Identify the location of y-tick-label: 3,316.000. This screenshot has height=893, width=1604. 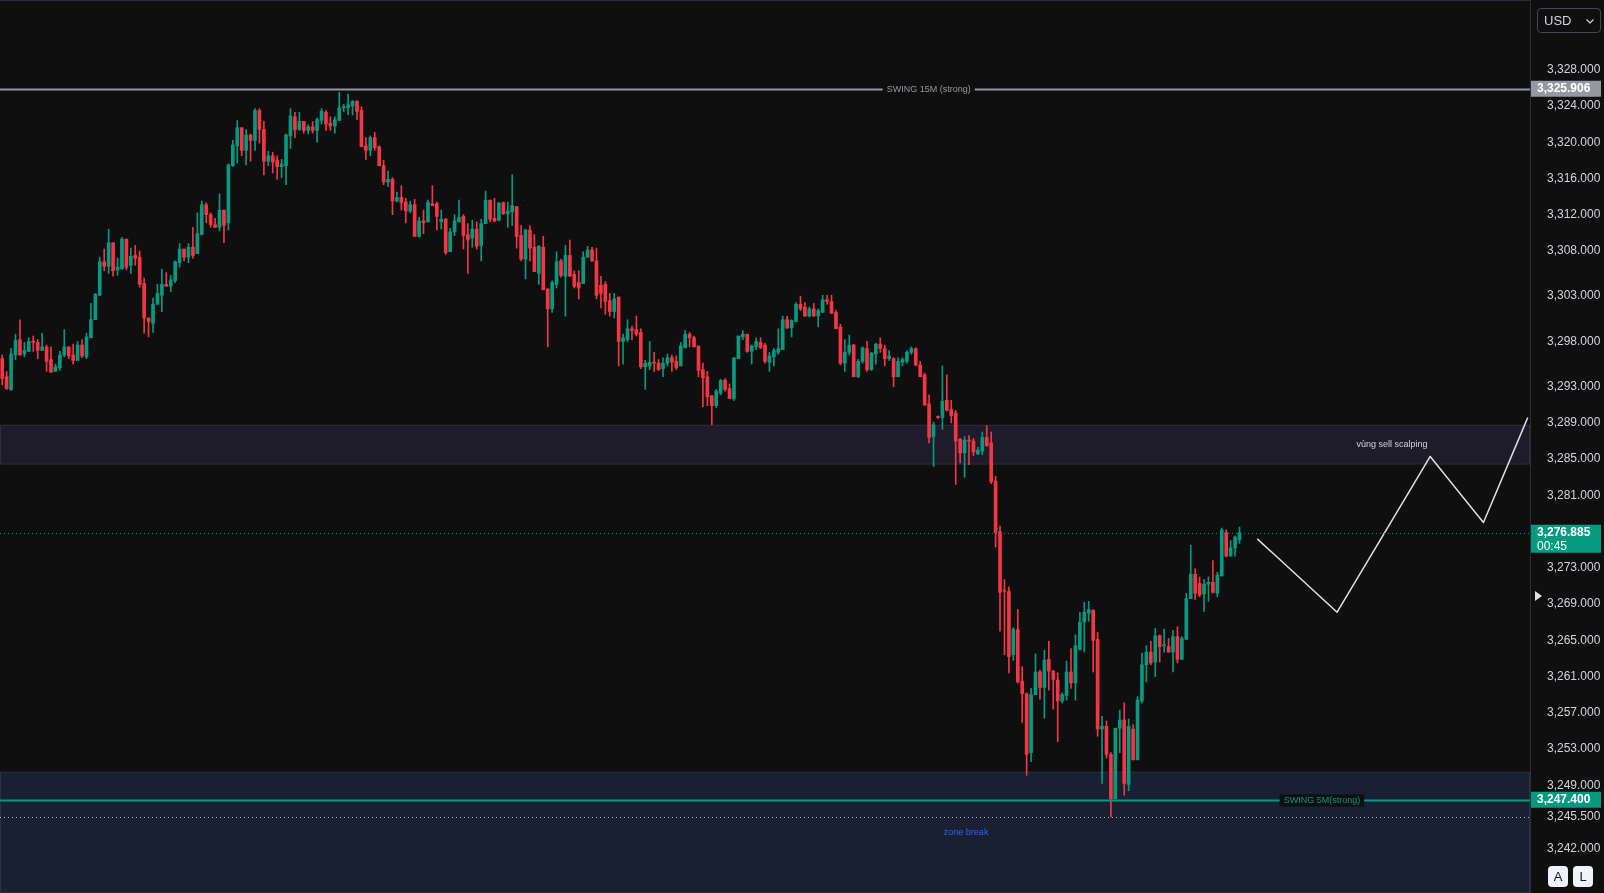
(1574, 177).